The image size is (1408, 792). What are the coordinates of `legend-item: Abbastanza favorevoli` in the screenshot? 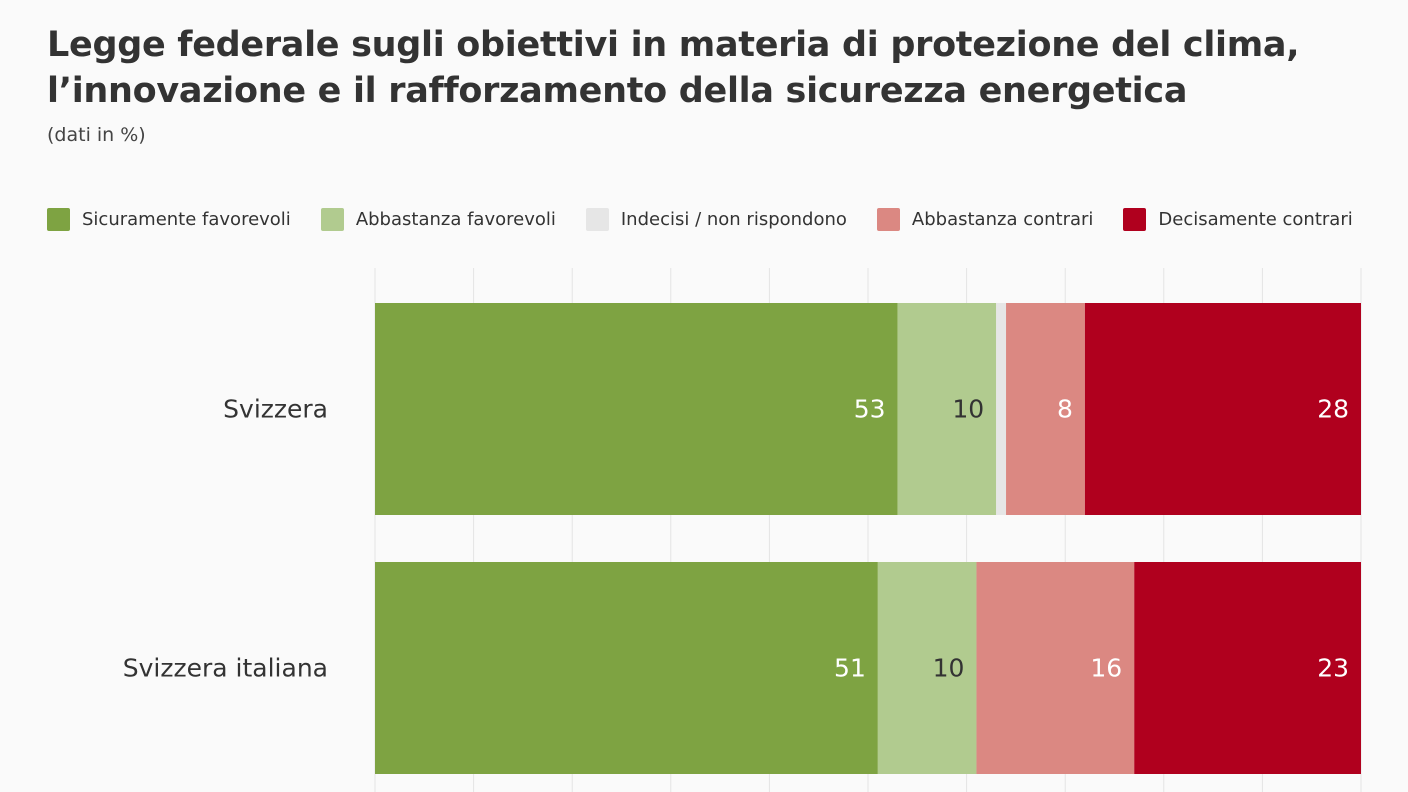 It's located at (438, 219).